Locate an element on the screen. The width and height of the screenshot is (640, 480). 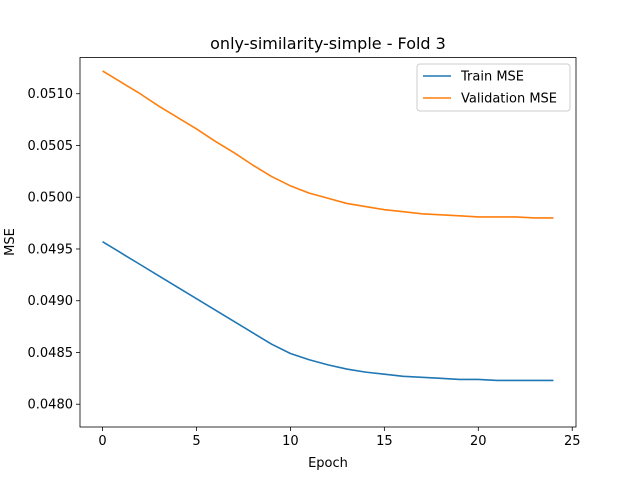
y-tick-label: 0.0490 is located at coordinates (51, 301).